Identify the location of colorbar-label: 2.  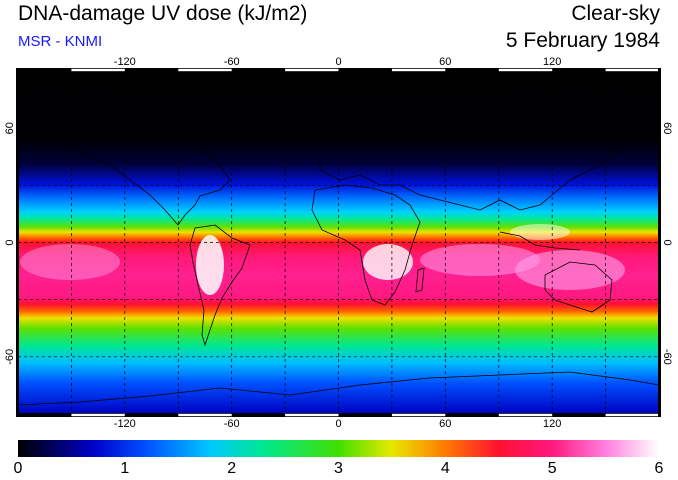
(232, 468).